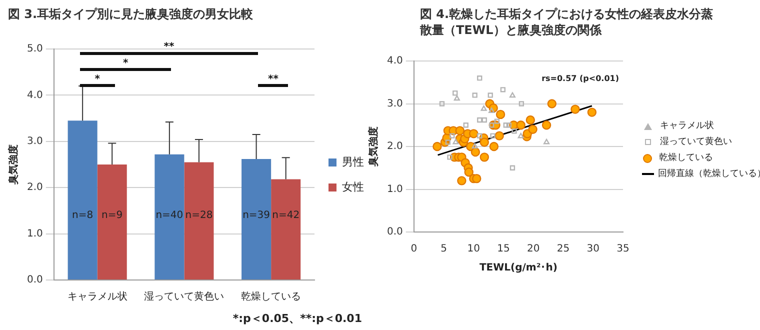  I want to click on legend-label: 回帰直線（乾燥している）, so click(709, 174).